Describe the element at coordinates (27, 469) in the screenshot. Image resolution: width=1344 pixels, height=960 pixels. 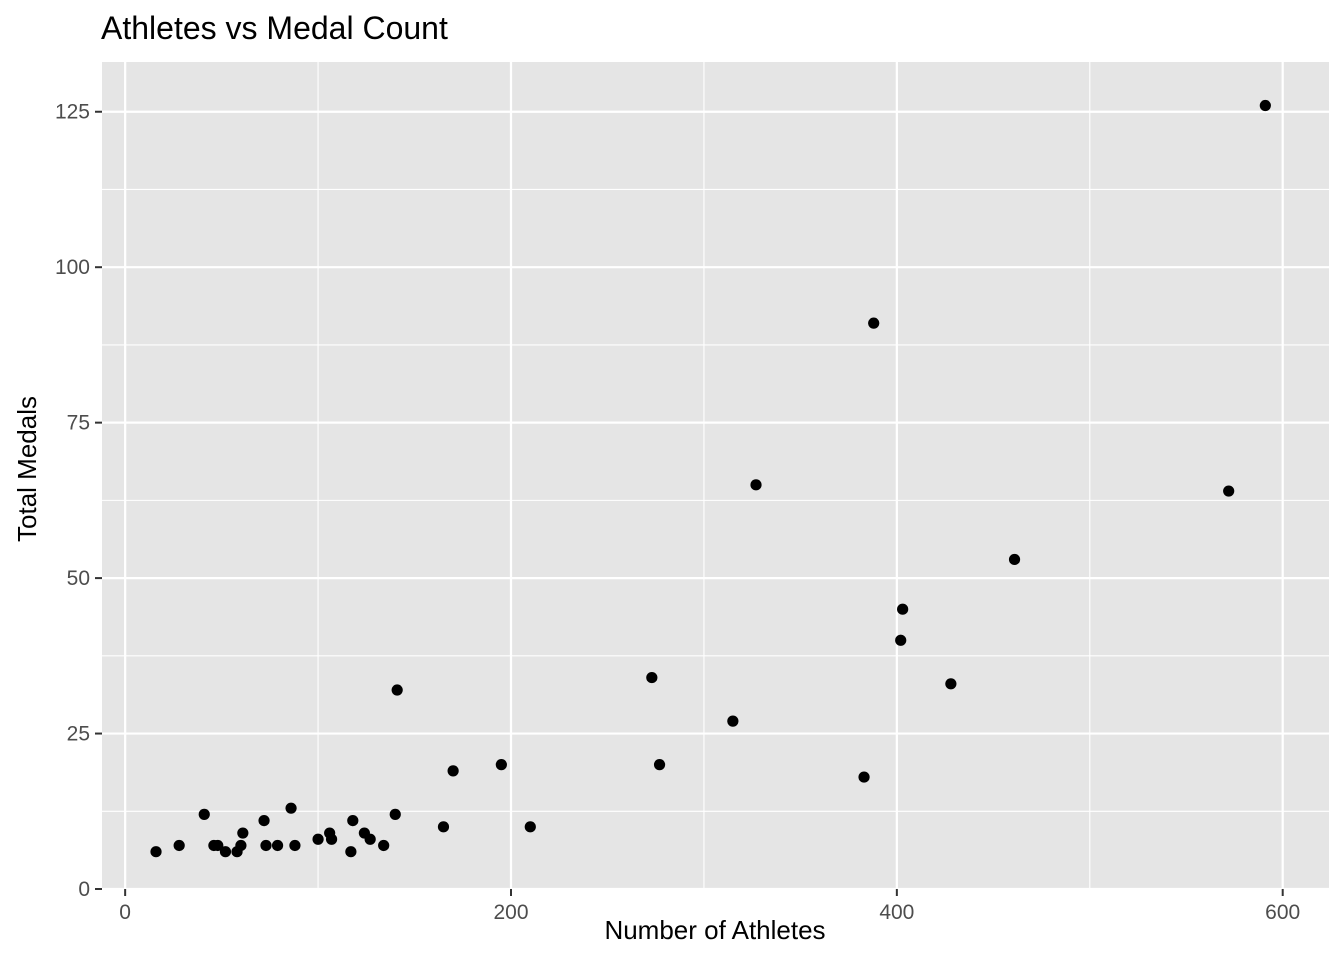
I see `y-axis-title: Total Medals` at that location.